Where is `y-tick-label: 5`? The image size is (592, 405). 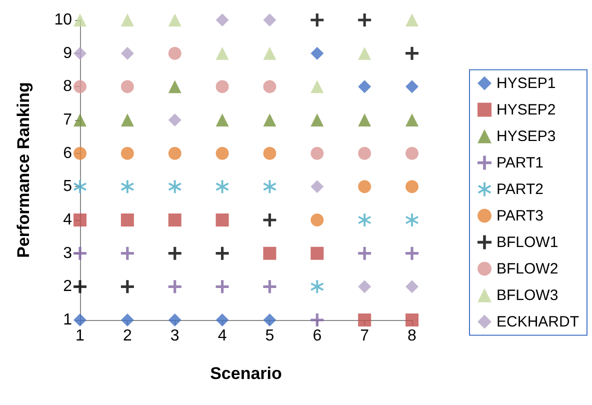 y-tick-label: 5 is located at coordinates (67, 187).